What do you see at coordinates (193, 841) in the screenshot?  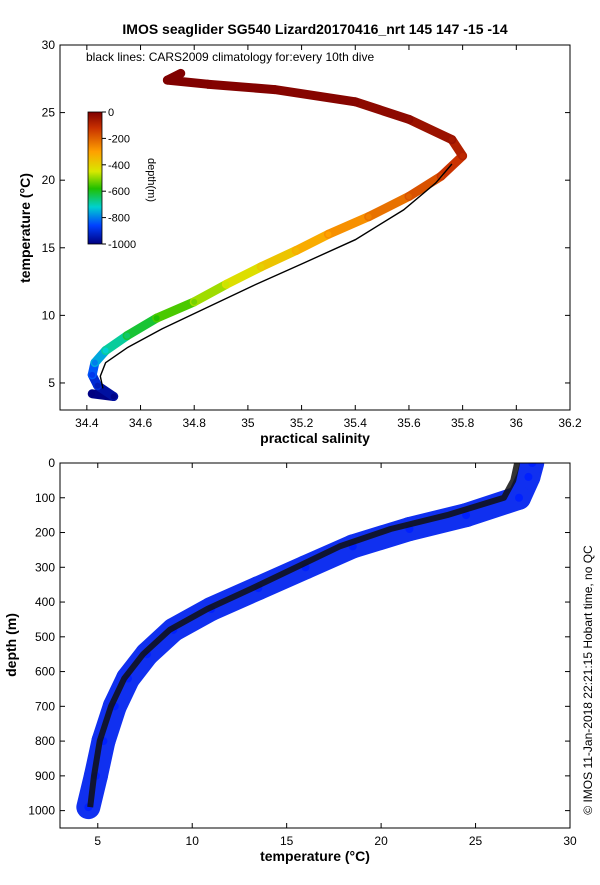 I see `profile-x-tick-label: 10` at bounding box center [193, 841].